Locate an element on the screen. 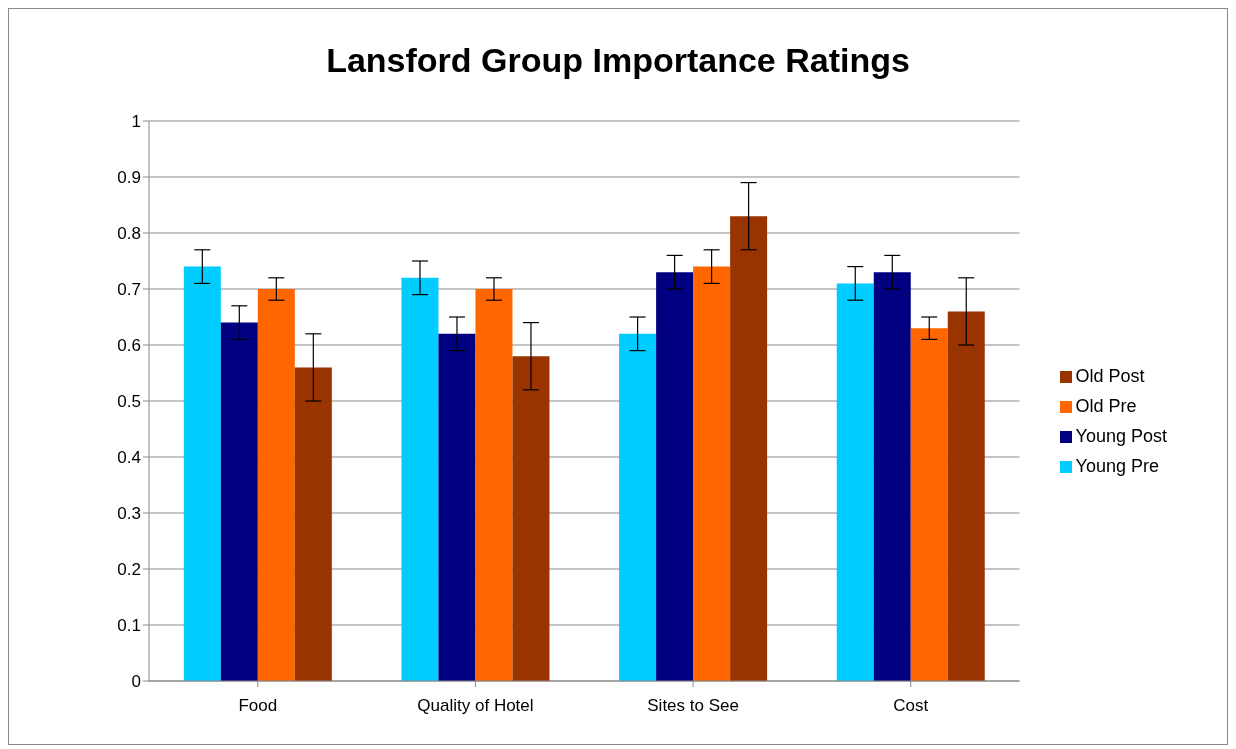  legend-label: Old Pre is located at coordinates (1106, 406).